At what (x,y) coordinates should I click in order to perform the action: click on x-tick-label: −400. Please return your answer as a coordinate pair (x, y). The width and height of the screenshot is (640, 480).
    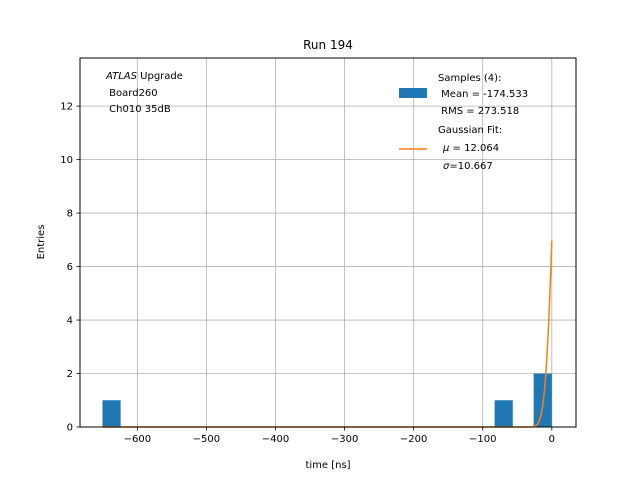
    Looking at the image, I should click on (275, 439).